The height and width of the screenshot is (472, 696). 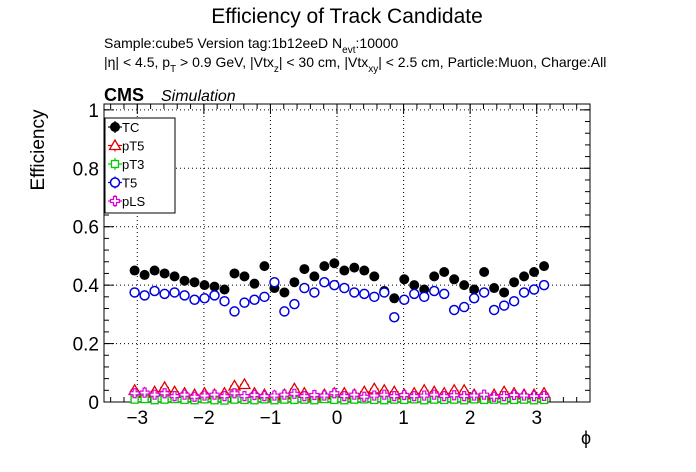 What do you see at coordinates (137, 418) in the screenshot?
I see `x-tick-label: −3` at bounding box center [137, 418].